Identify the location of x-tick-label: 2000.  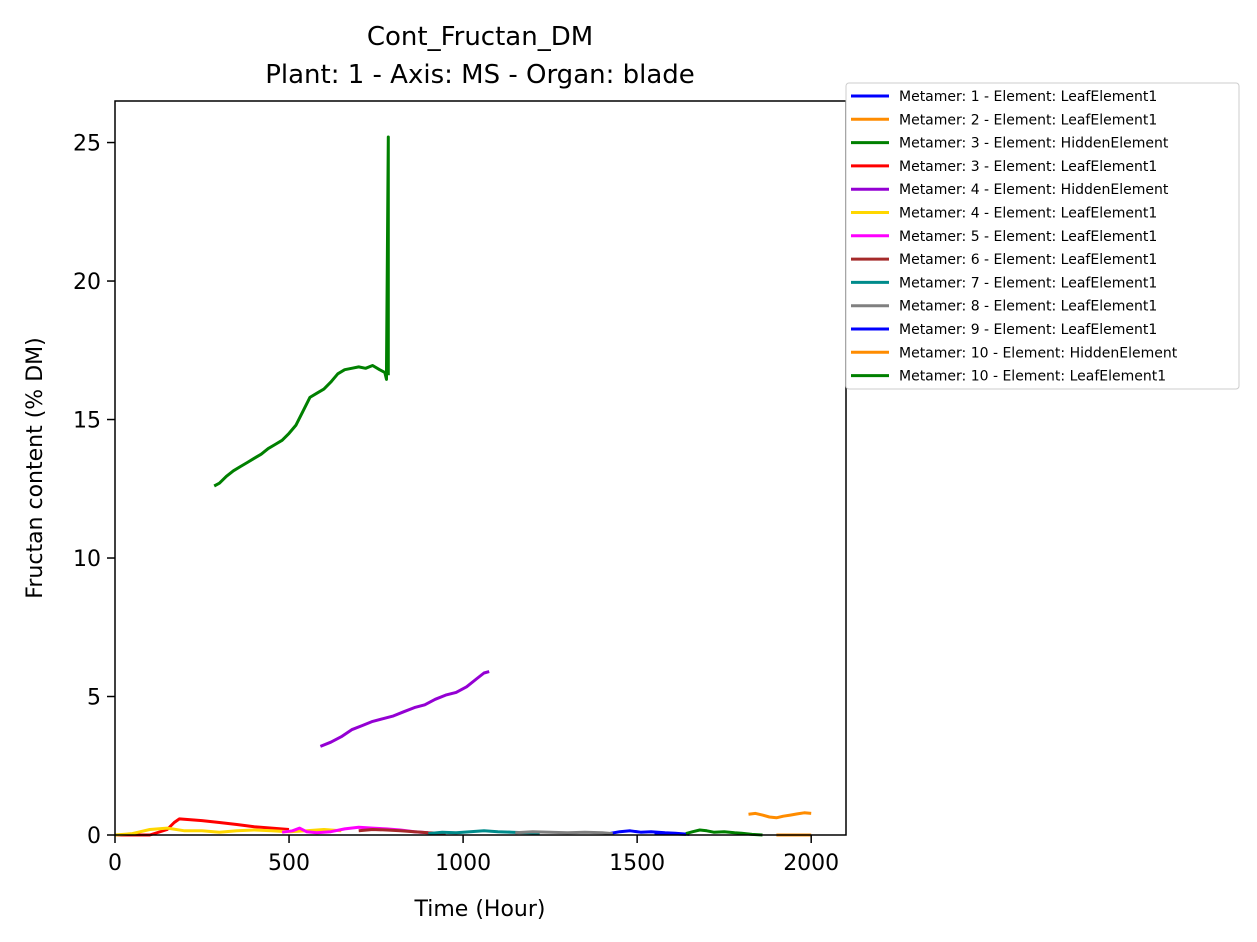
(811, 863).